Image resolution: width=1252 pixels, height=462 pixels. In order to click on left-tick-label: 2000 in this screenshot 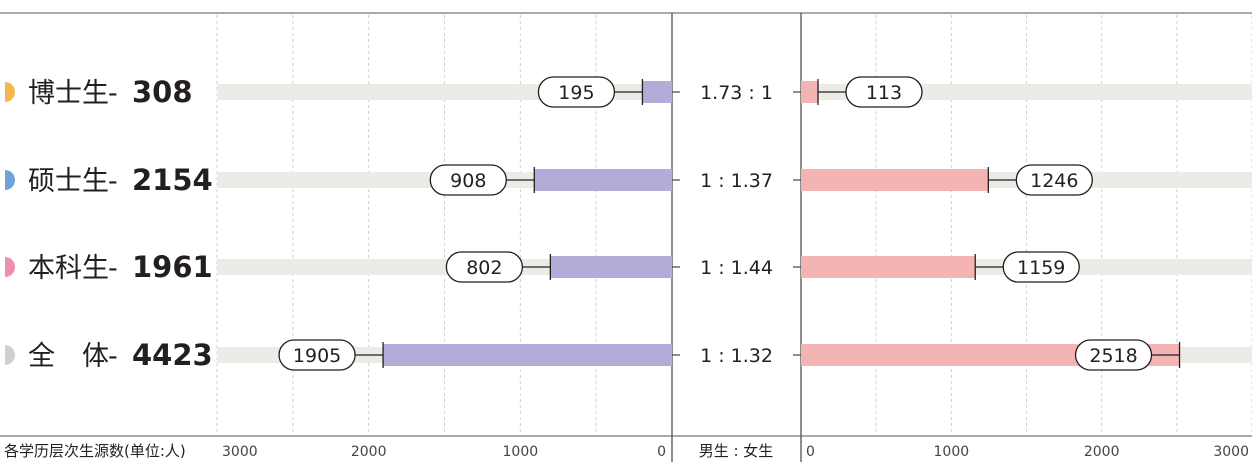, I will do `click(369, 452)`.